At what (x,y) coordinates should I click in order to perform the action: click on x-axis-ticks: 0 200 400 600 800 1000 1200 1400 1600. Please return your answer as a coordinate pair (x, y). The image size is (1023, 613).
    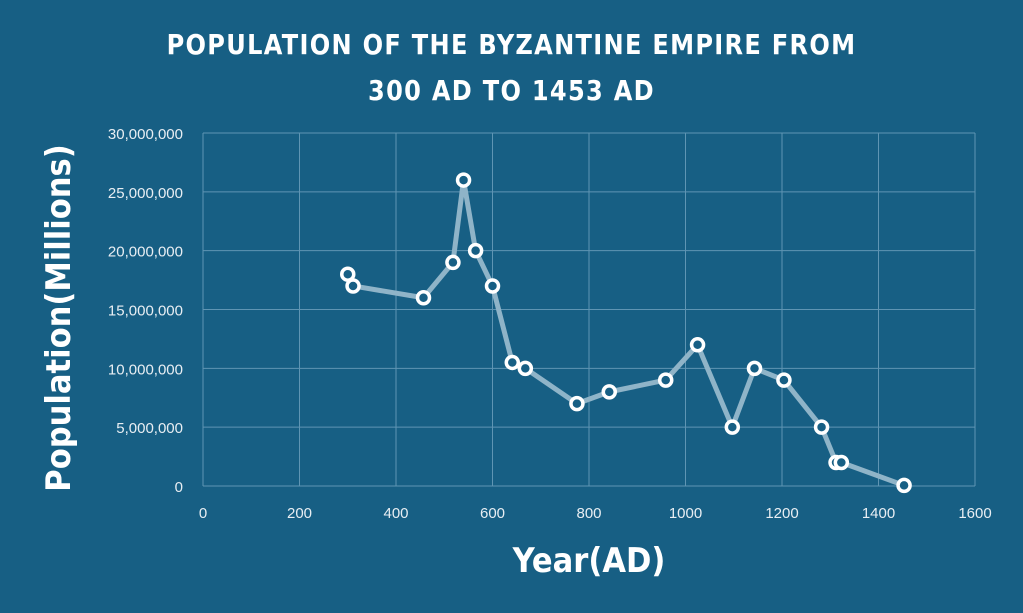
    Looking at the image, I should click on (595, 513).